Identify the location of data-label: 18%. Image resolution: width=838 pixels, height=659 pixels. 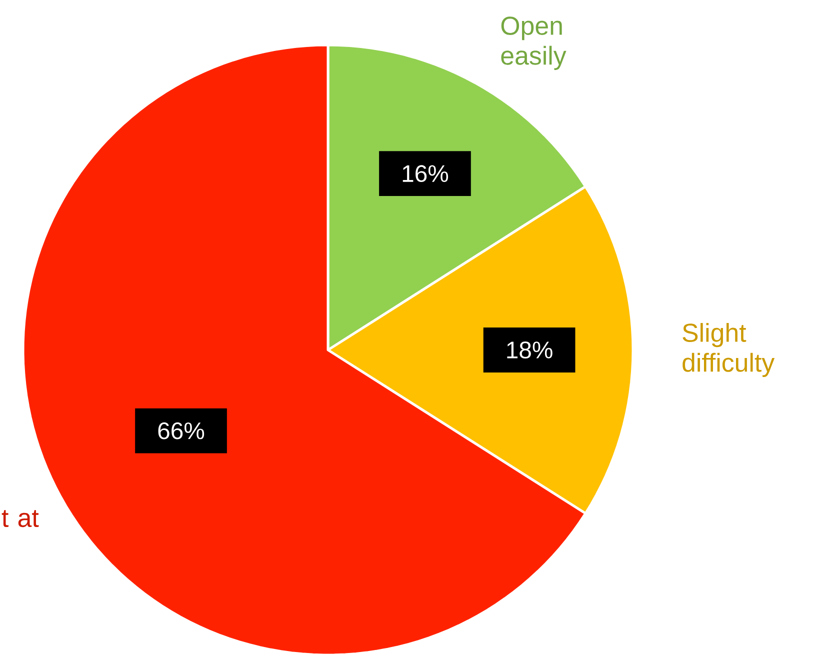
(529, 350).